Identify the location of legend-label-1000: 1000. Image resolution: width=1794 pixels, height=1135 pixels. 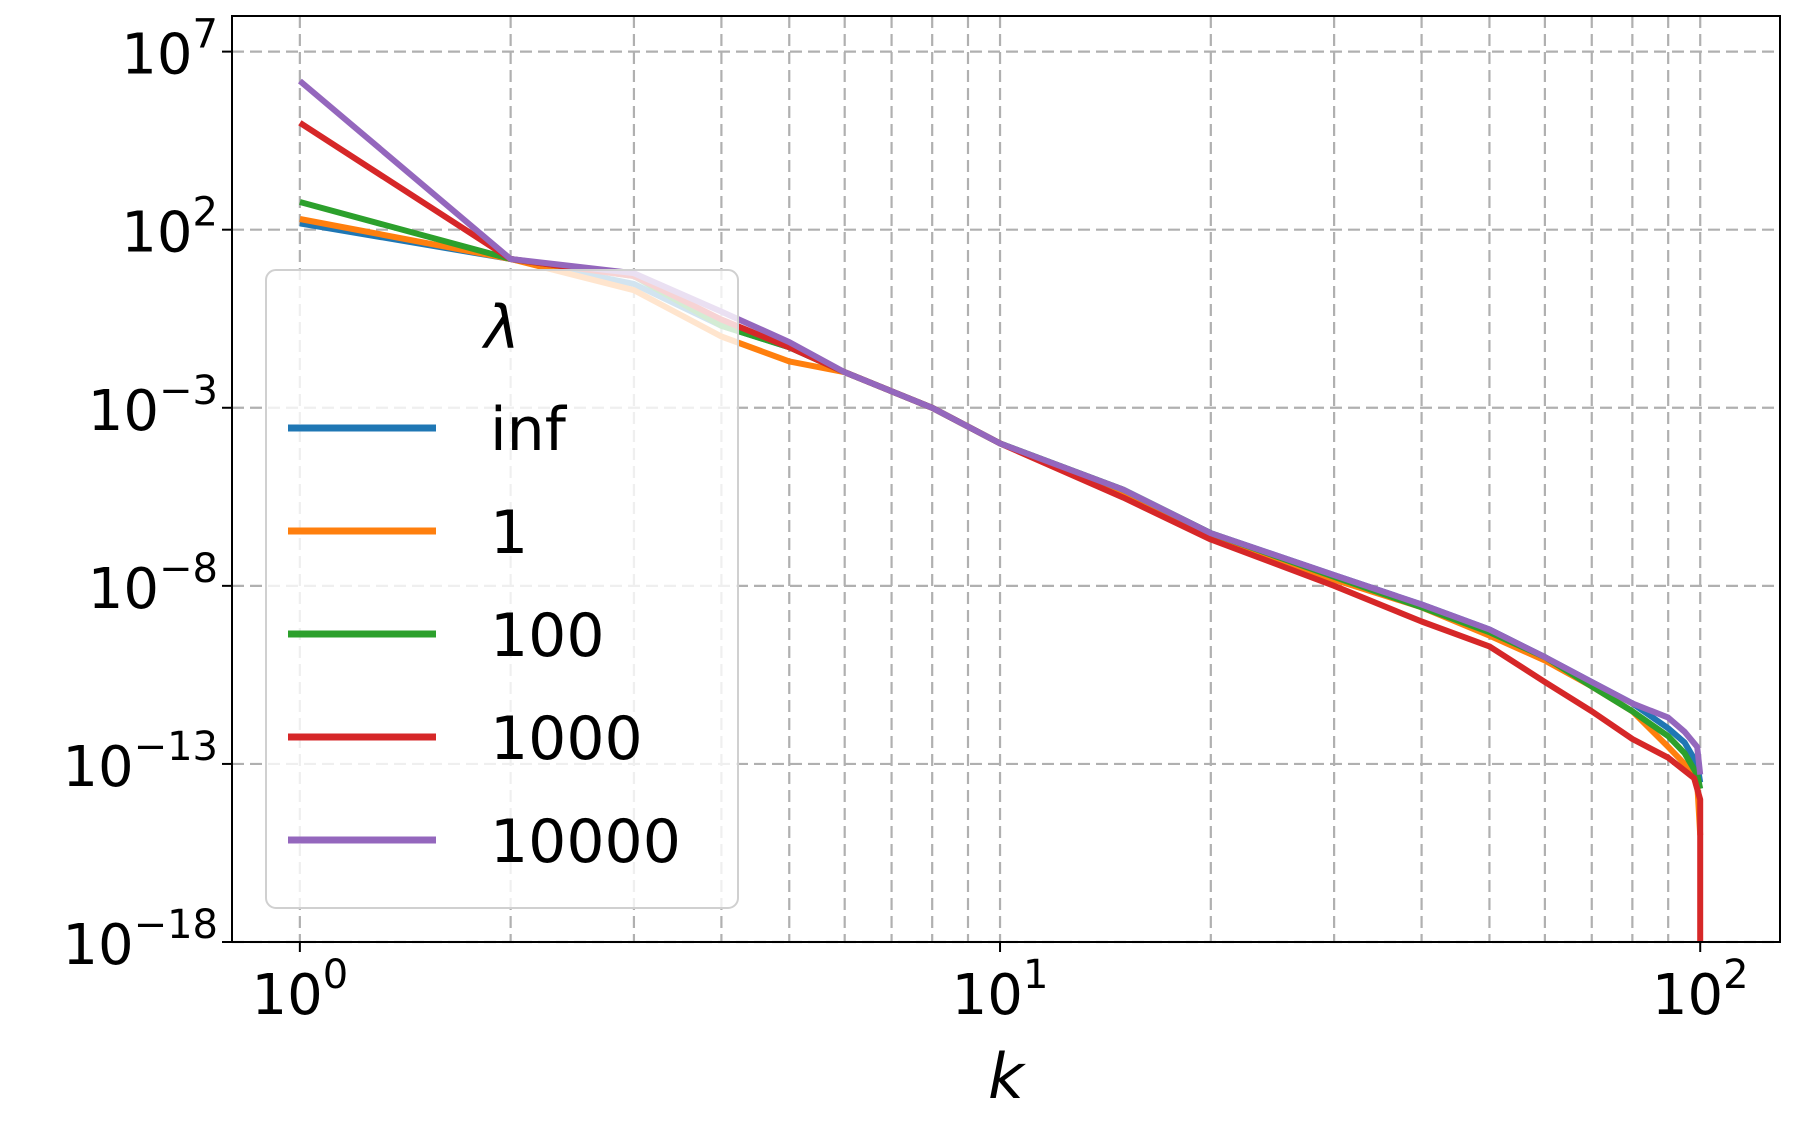
(566, 739).